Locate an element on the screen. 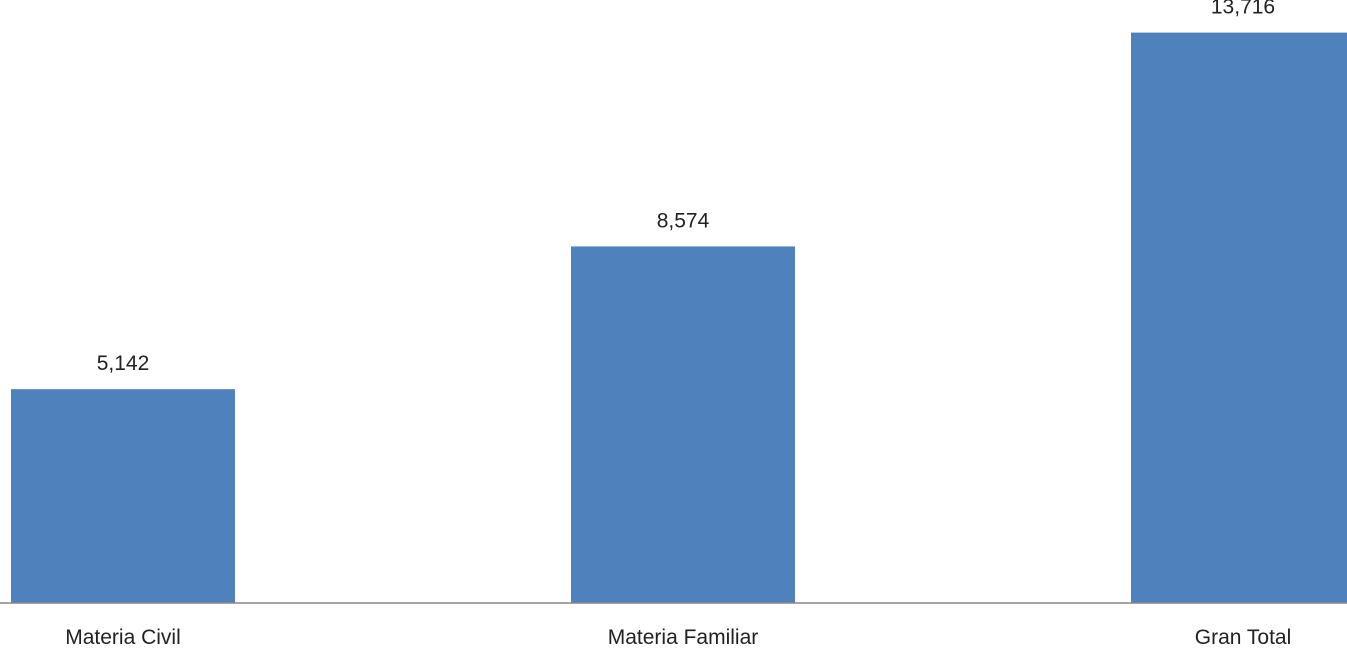 The height and width of the screenshot is (656, 1347). bar-materia-familiar is located at coordinates (683, 424).